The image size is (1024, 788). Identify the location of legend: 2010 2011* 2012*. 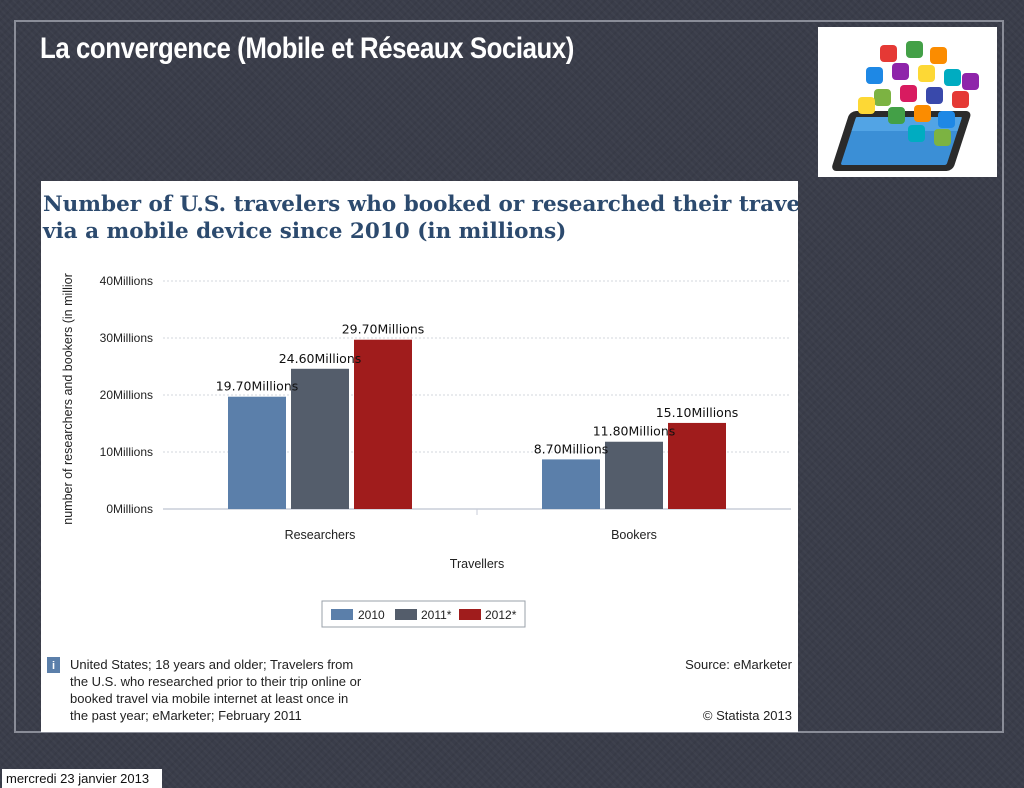
(423, 614).